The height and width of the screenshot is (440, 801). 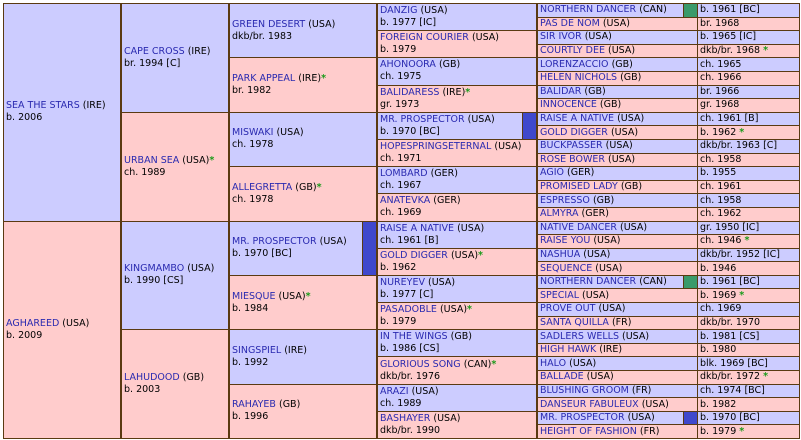 I want to click on horse-country: (GER), so click(x=581, y=173).